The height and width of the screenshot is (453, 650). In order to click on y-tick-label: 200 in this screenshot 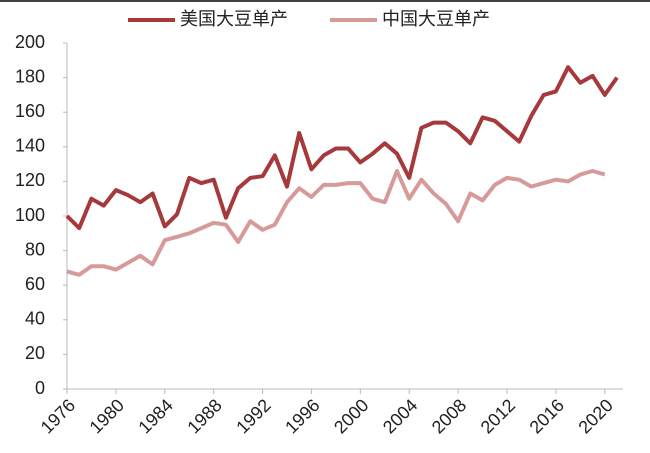, I will do `click(30, 42)`.